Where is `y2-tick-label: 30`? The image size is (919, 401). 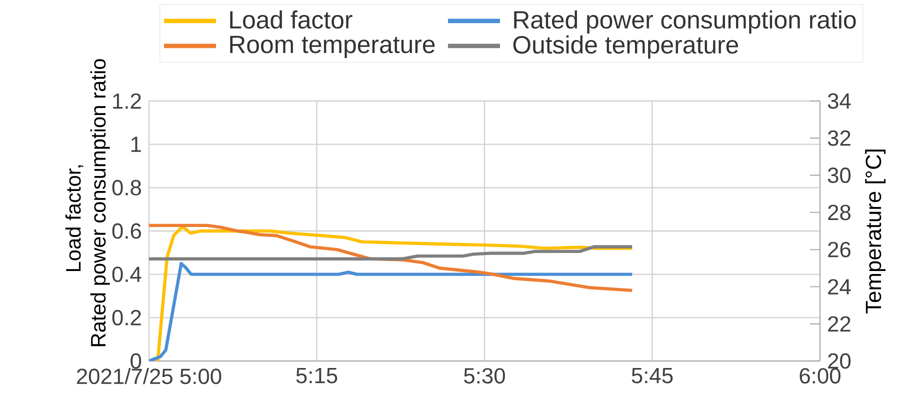
y2-tick-label: 30 is located at coordinates (839, 176).